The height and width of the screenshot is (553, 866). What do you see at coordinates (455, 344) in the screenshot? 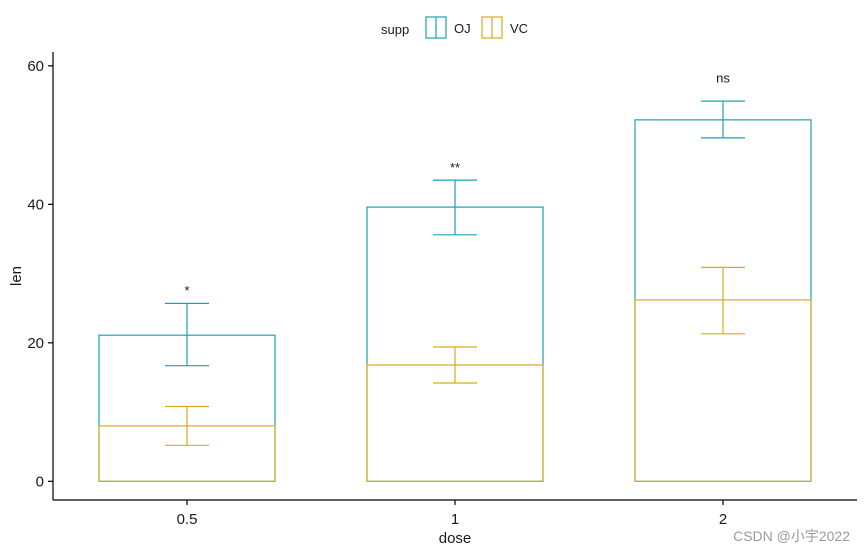
I see `bar-oj` at bounding box center [455, 344].